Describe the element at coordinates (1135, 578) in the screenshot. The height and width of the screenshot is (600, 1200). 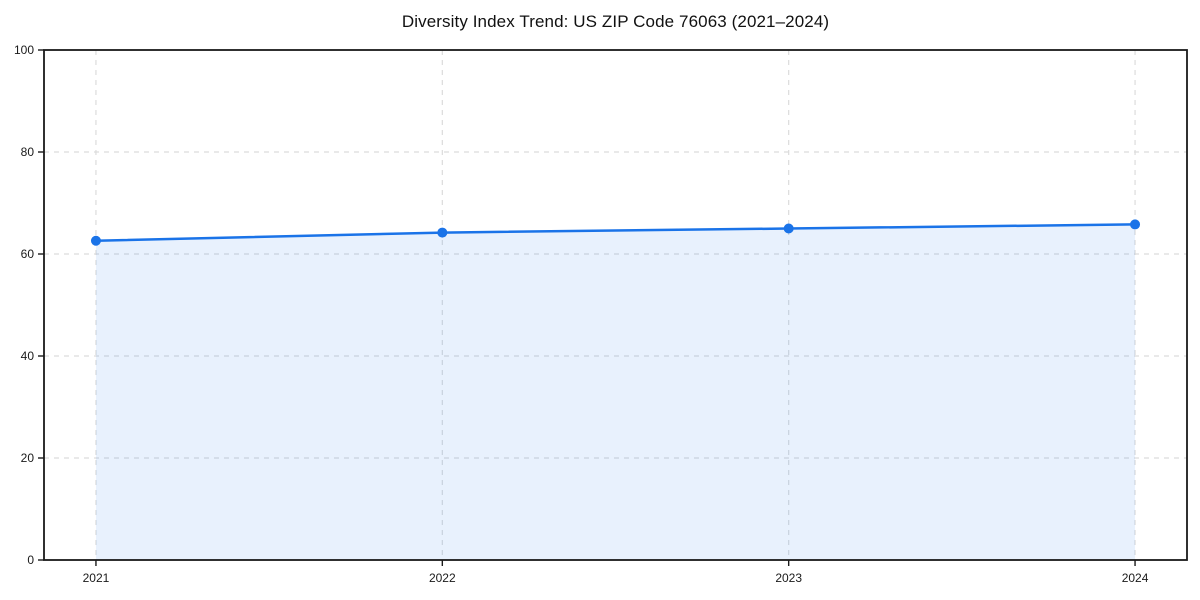
I see `x-tick-label: 2024` at that location.